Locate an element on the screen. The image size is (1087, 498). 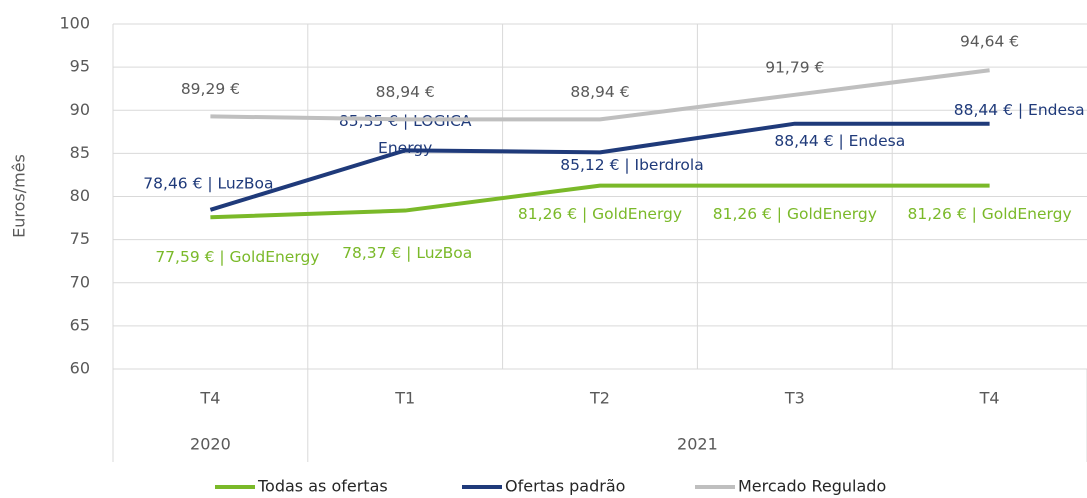
y-tick-label: 65 is located at coordinates (80, 324).